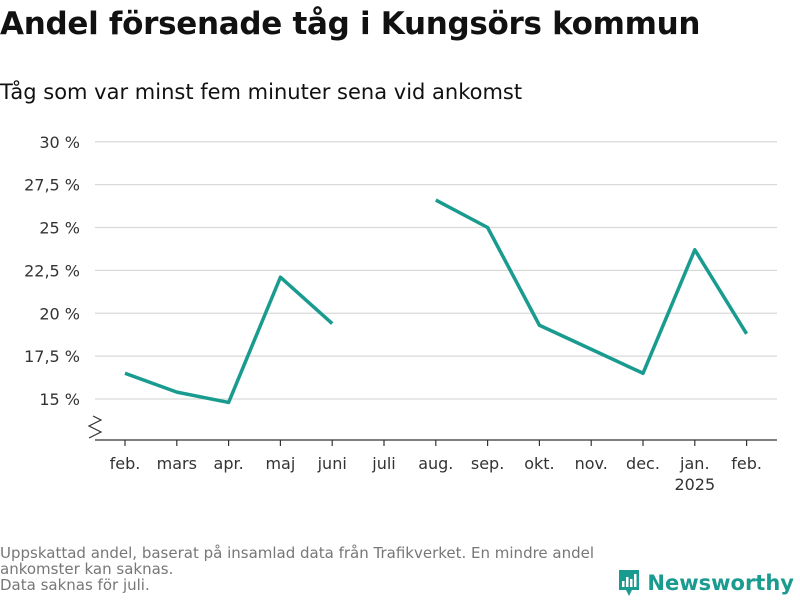 The image size is (800, 600). Describe the element at coordinates (59, 313) in the screenshot. I see `y-tick-label: 20 %` at that location.